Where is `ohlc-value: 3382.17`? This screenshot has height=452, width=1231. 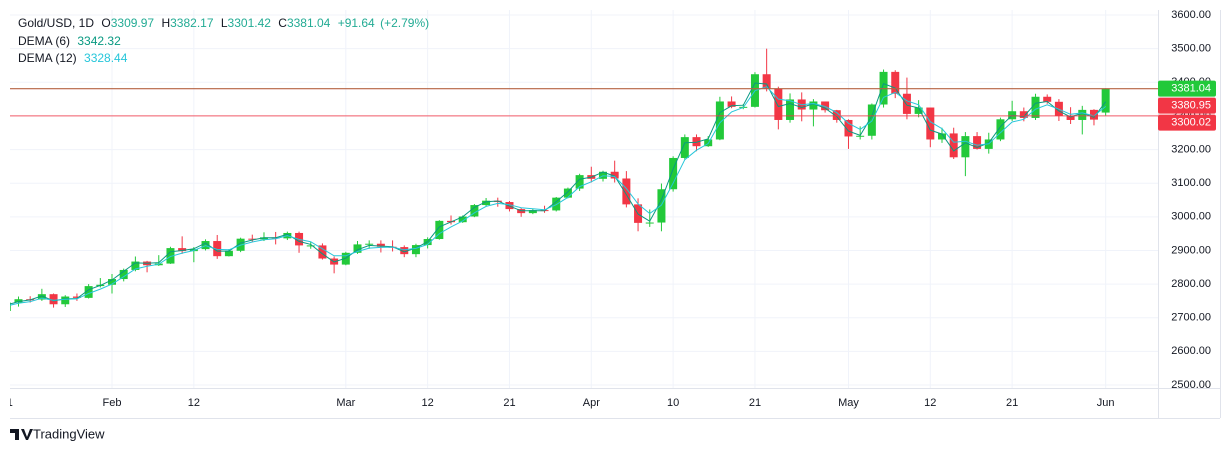
ohlc-value: 3382.17 is located at coordinates (192, 23).